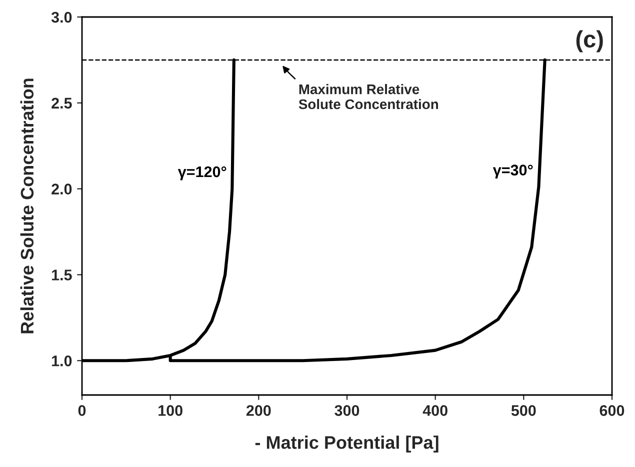 The width and height of the screenshot is (635, 467). I want to click on y-tick-label: 2.0, so click(62, 189).